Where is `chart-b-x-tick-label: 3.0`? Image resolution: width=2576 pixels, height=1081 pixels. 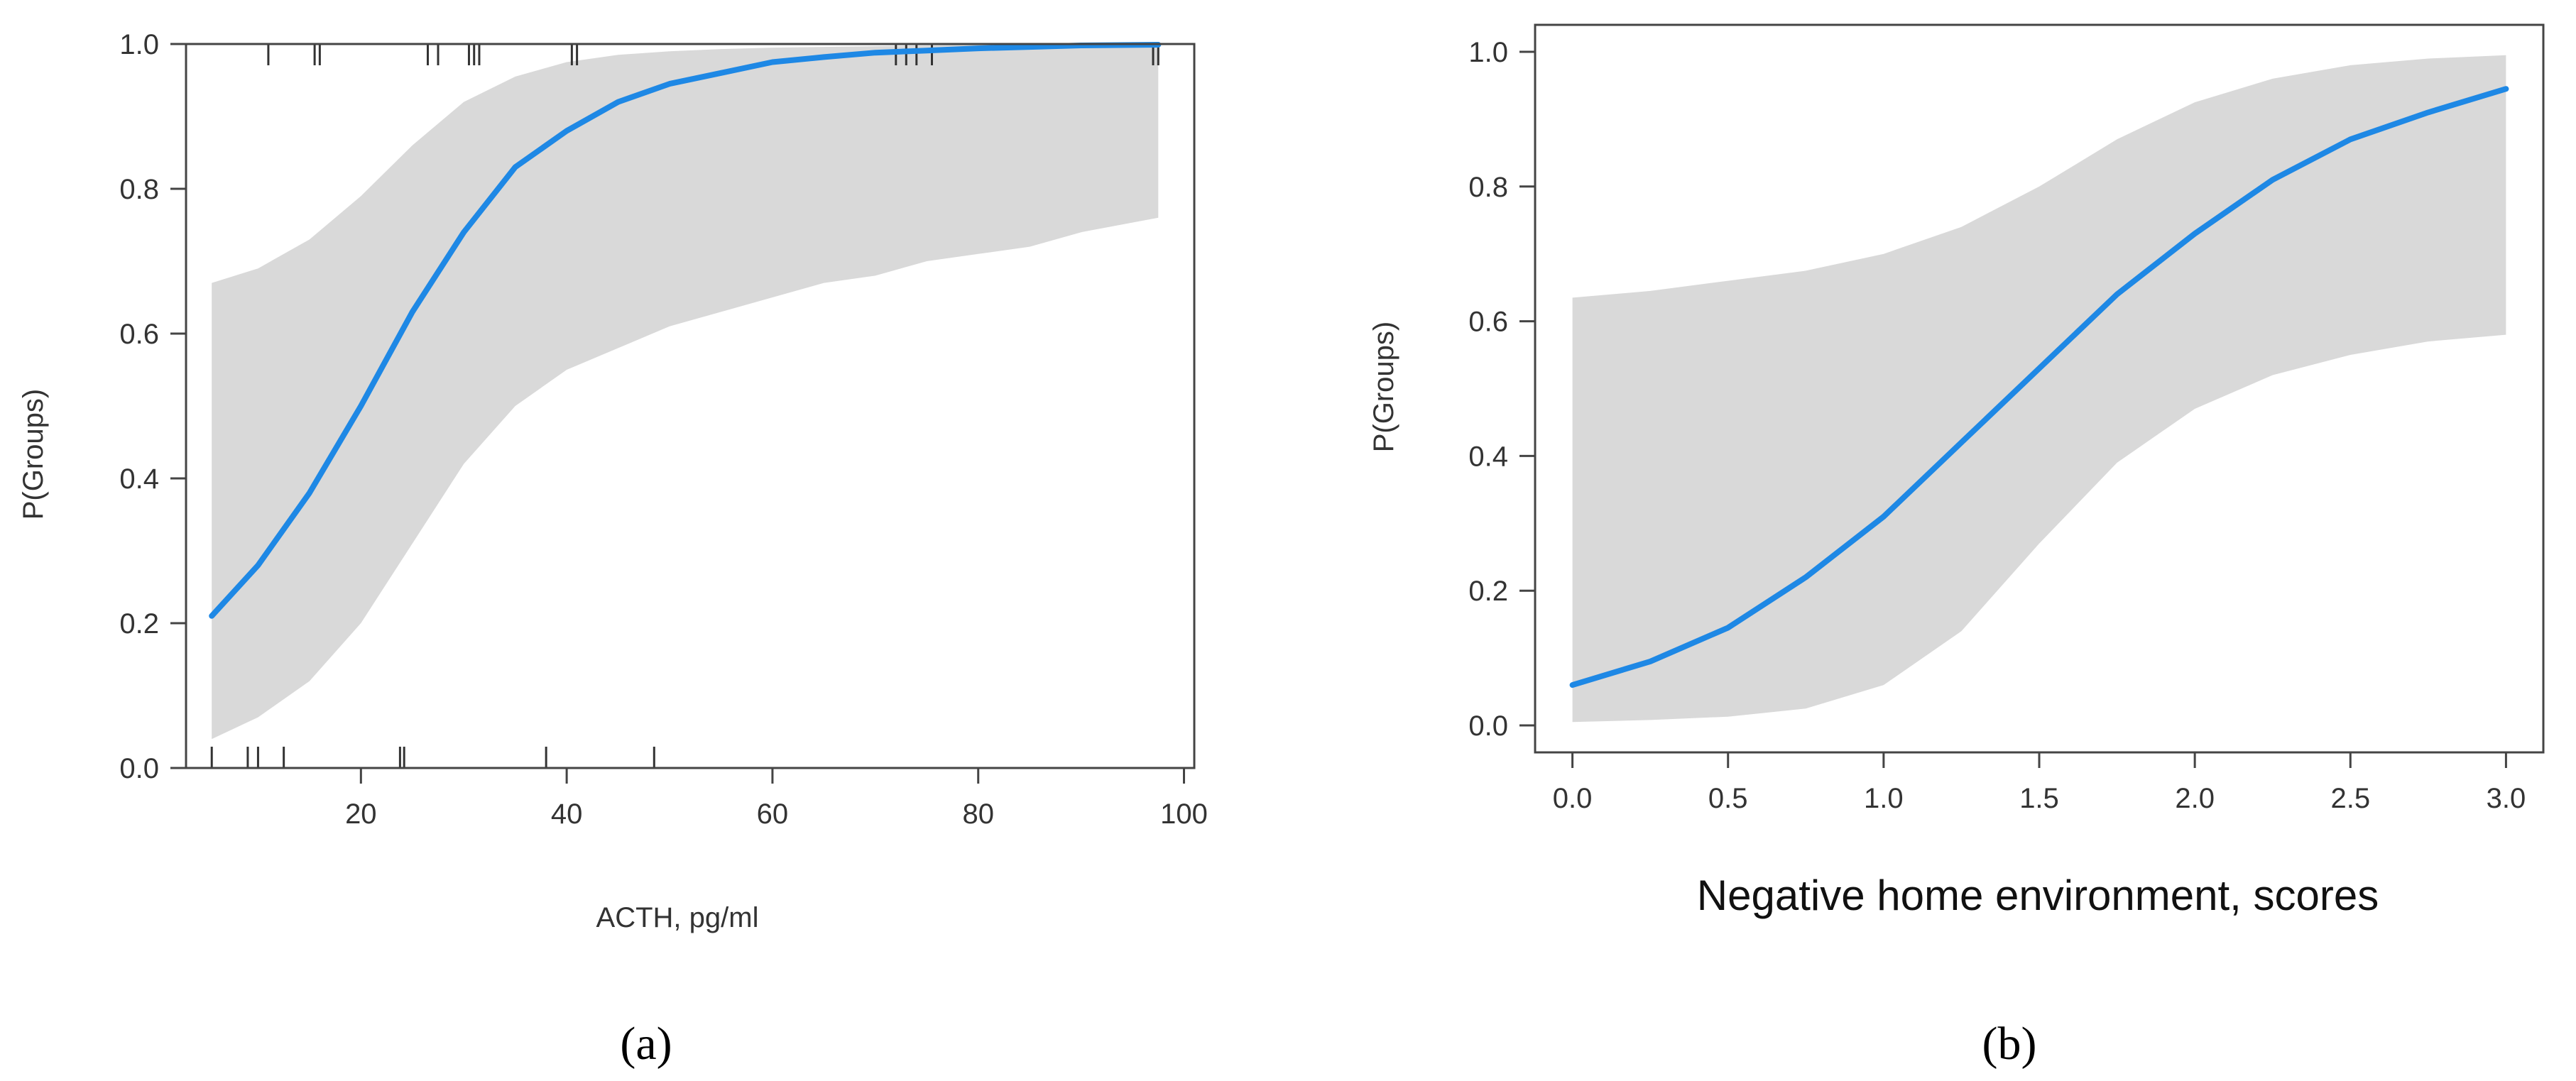
chart-b-x-tick-label: 3.0 is located at coordinates (2506, 799).